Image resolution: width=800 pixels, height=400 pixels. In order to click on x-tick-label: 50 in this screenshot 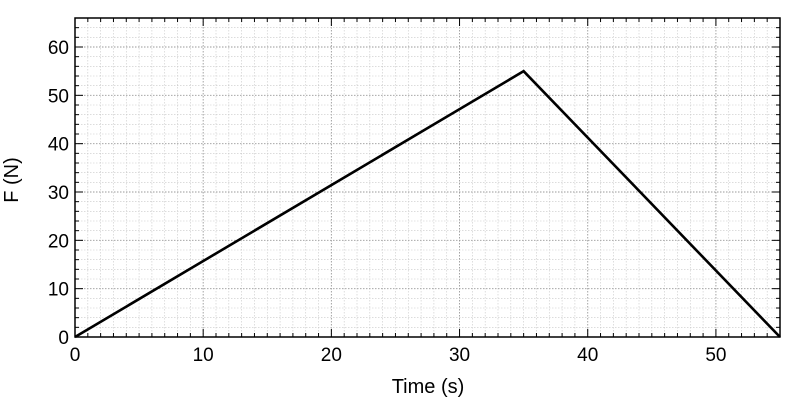, I will do `click(715, 355)`.